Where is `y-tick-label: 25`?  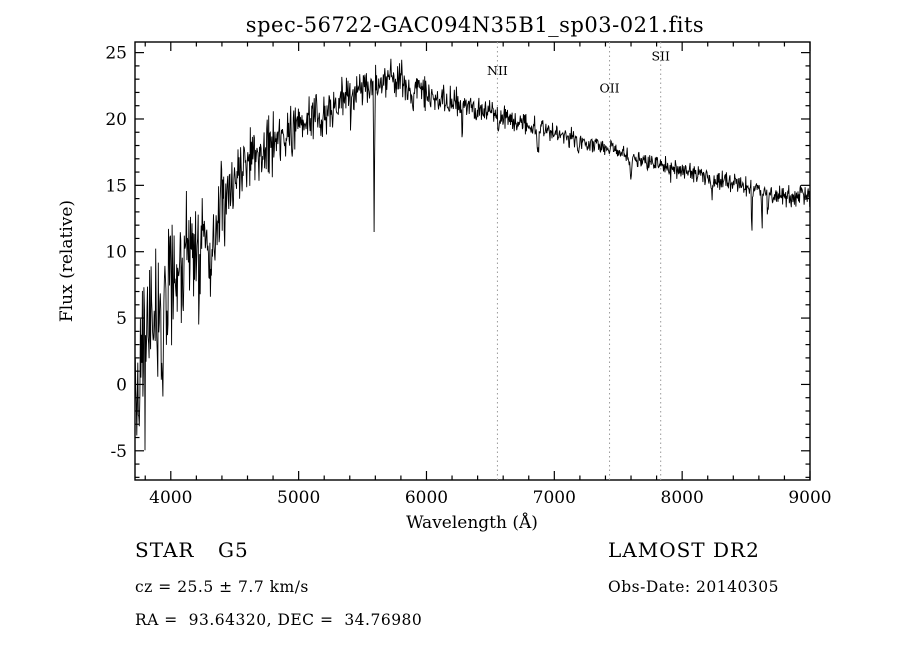
y-tick-label: 25 is located at coordinates (116, 54).